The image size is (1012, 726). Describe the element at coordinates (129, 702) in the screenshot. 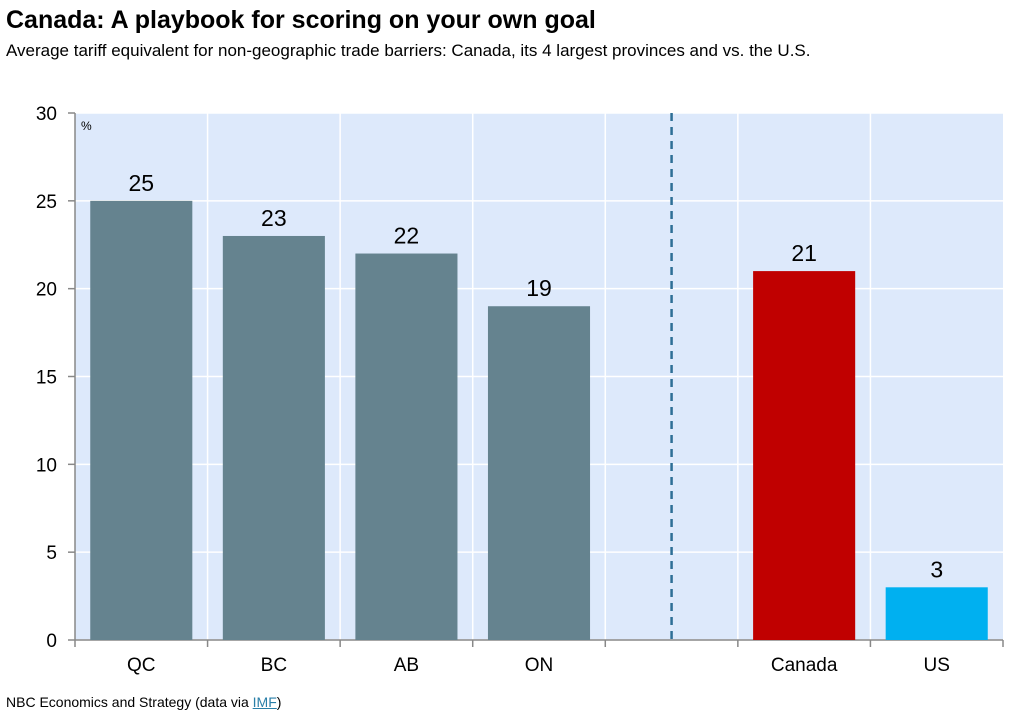

I see `source-text: NBC Economics and Strategy (data via` at that location.